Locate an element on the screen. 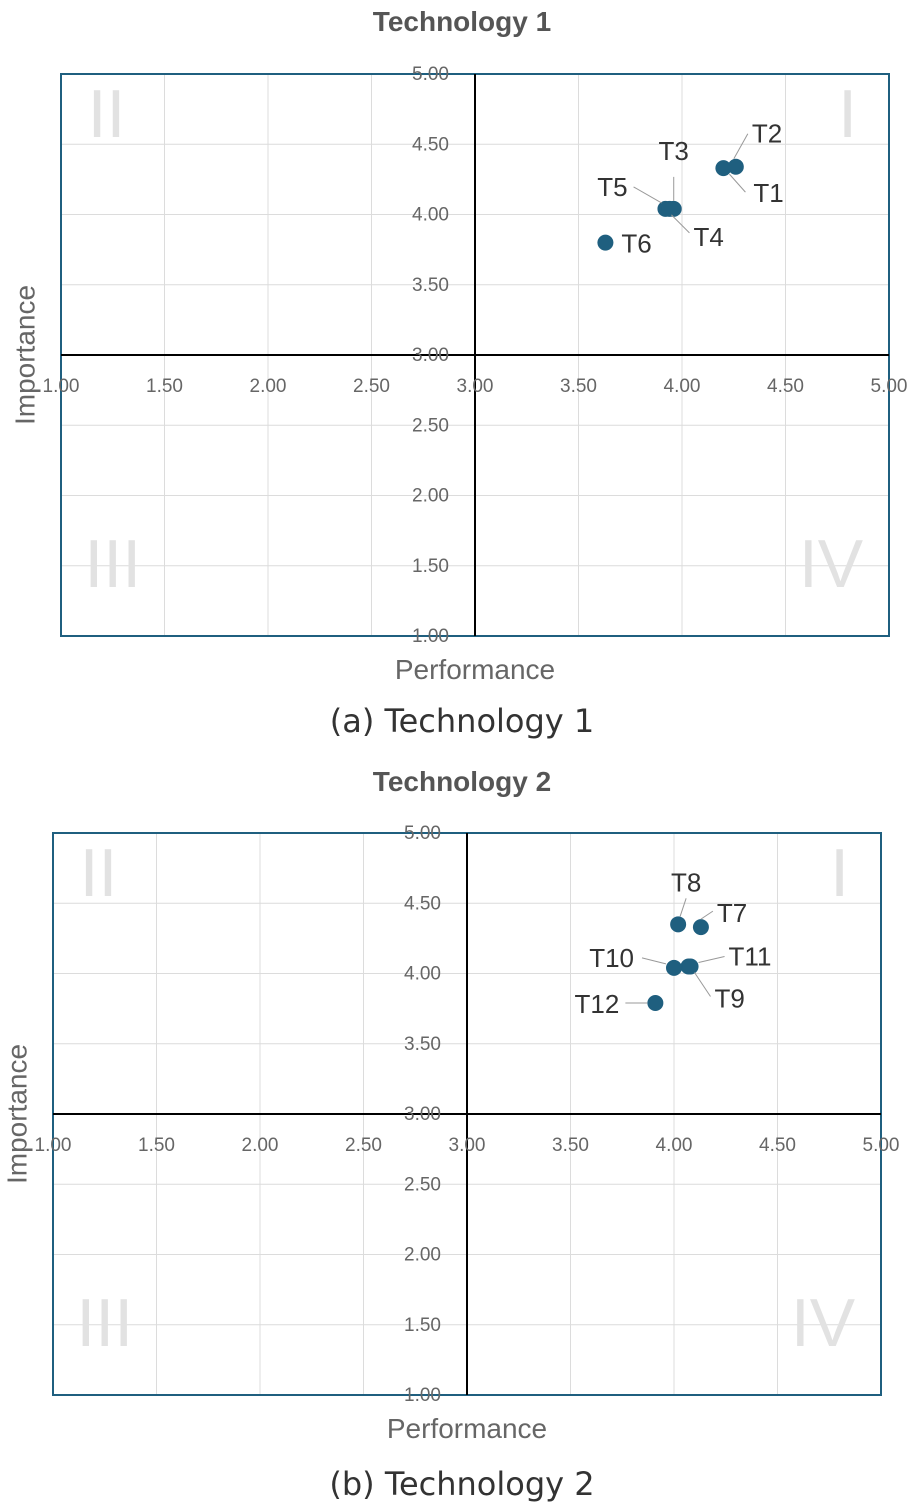  data-point-t5 is located at coordinates (669, 208).